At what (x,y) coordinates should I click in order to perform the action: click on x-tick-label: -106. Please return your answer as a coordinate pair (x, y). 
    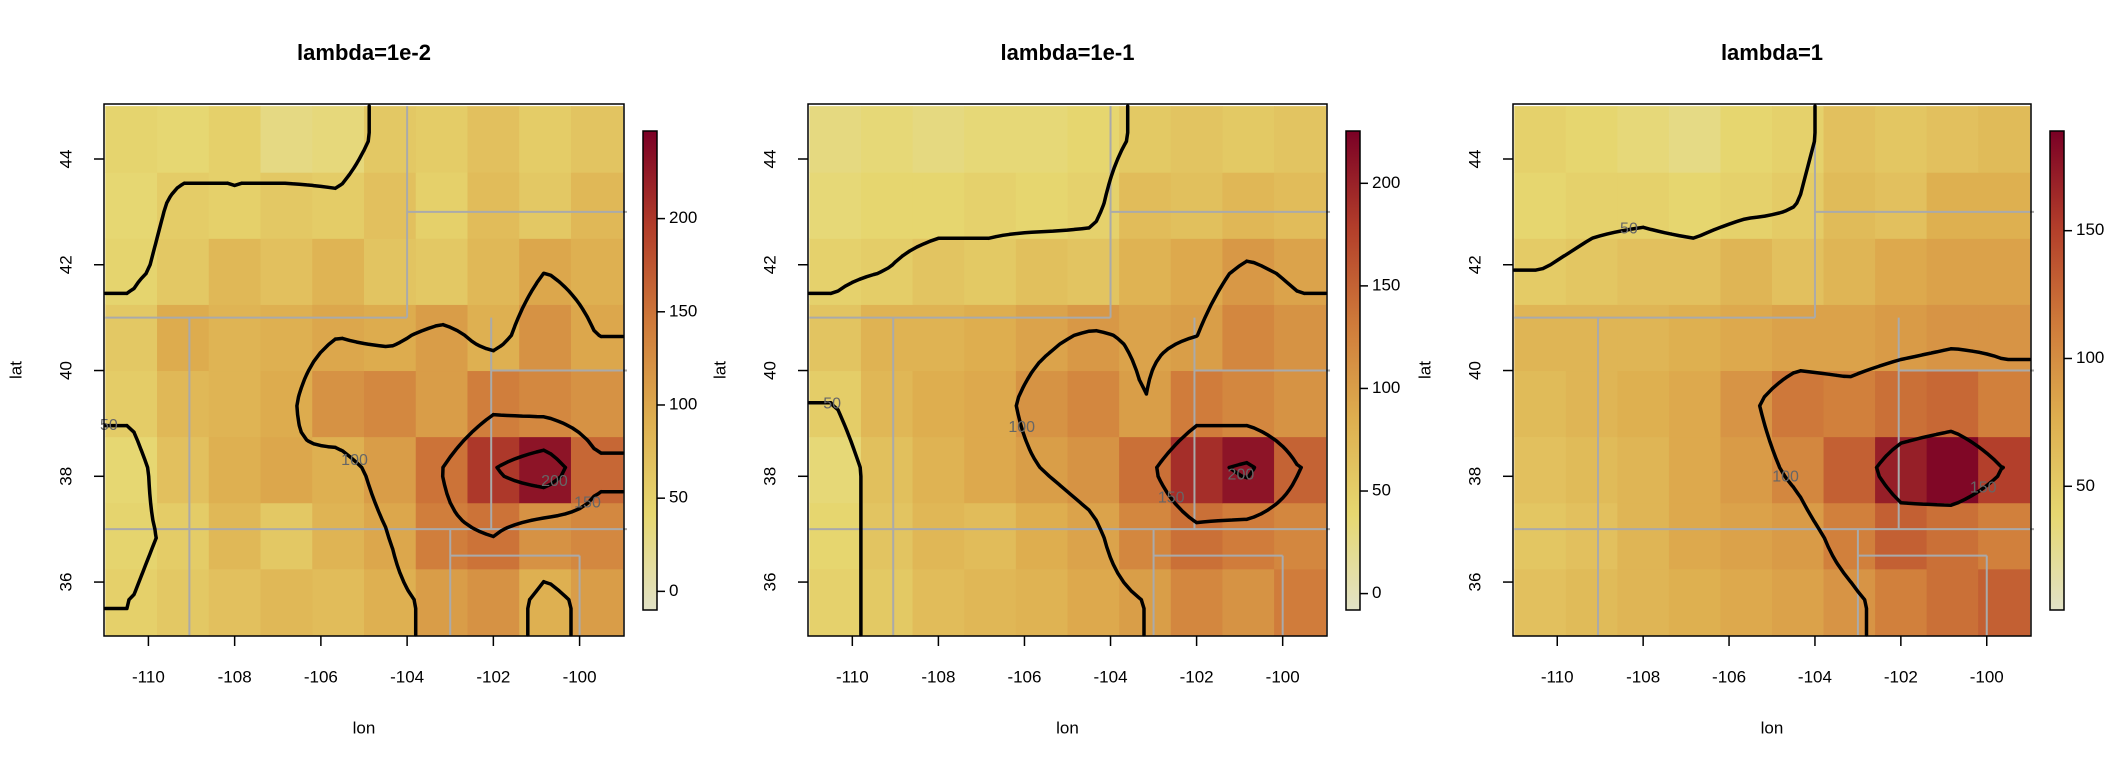
    Looking at the image, I should click on (1024, 676).